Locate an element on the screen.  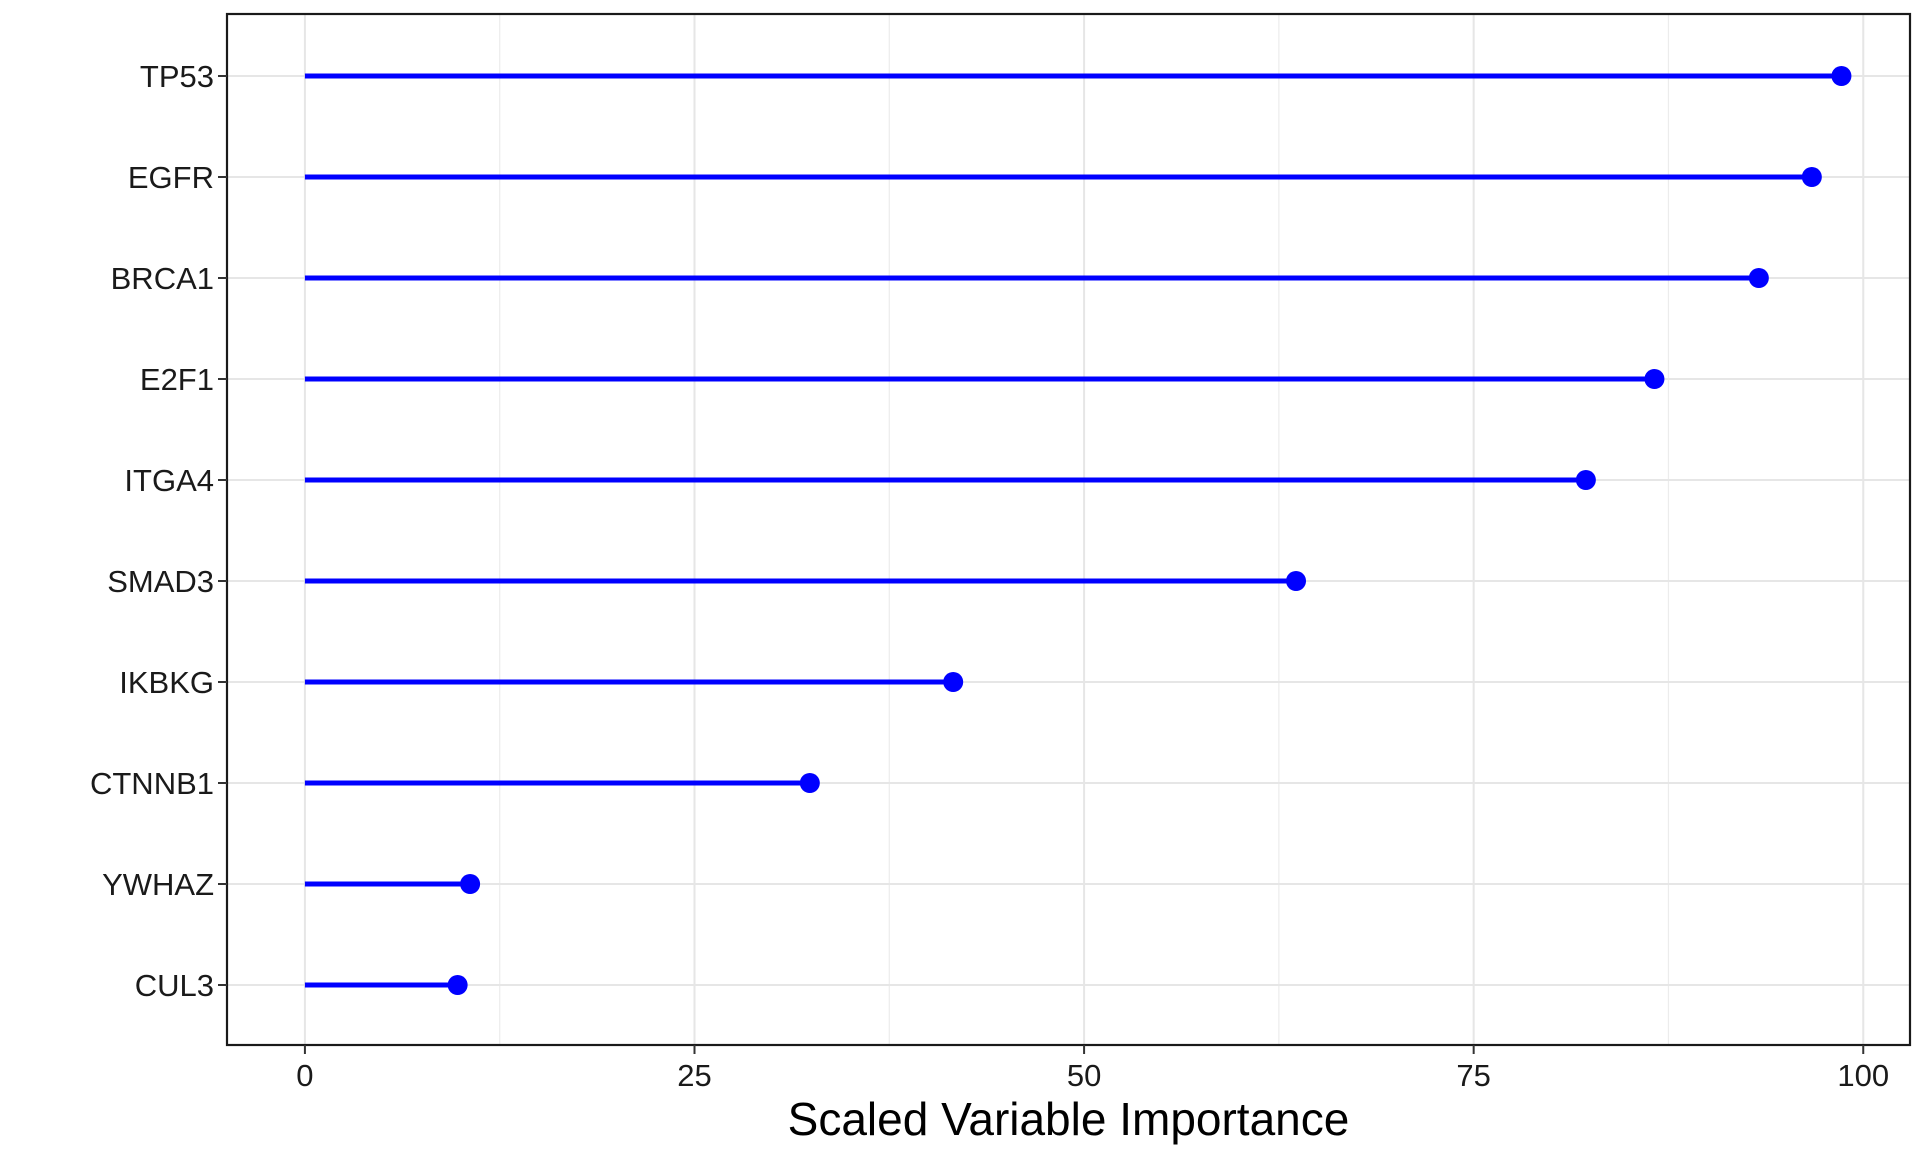
x-tick-label: 100 is located at coordinates (1863, 1075).